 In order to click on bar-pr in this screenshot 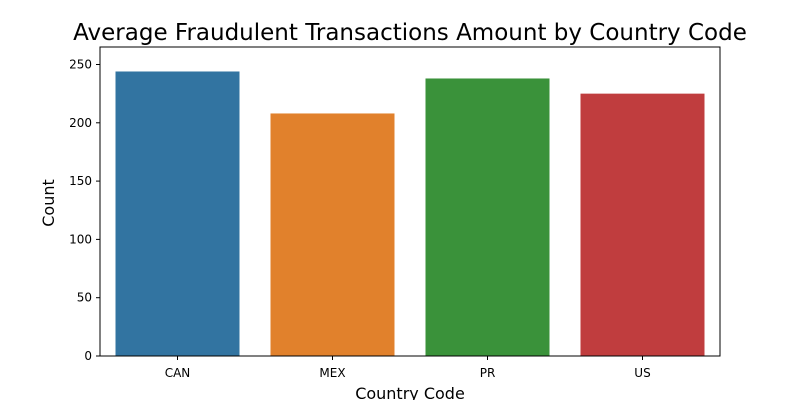, I will do `click(487, 217)`.